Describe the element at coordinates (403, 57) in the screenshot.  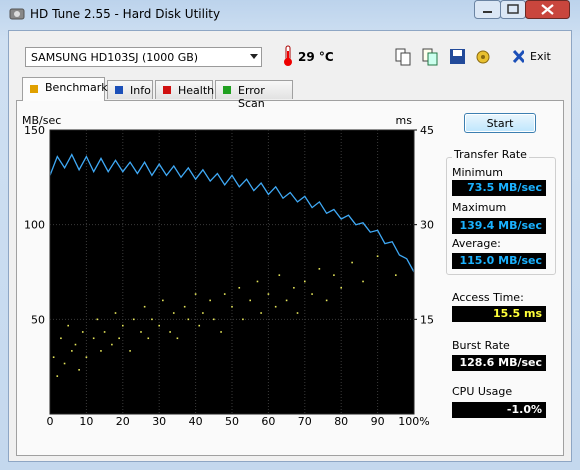
I see `copy-icon` at that location.